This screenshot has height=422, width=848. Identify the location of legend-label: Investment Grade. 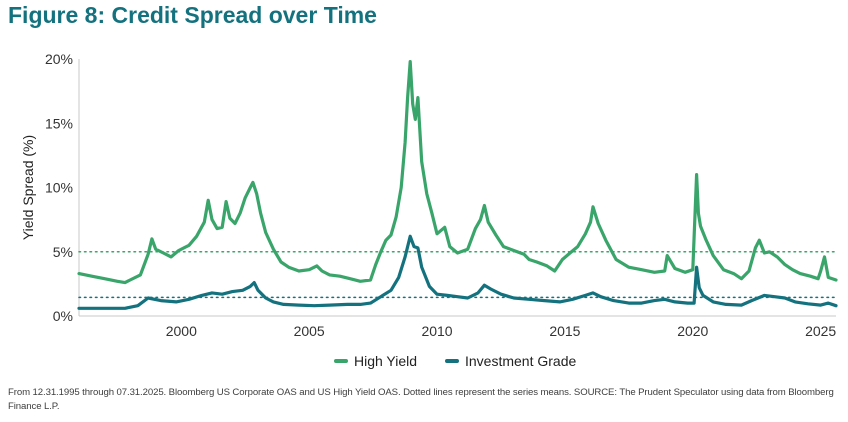
(520, 361).